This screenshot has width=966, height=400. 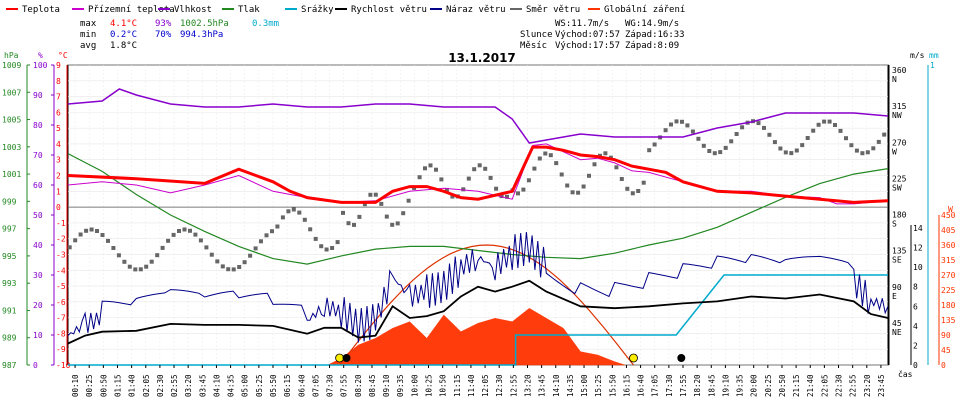 I want to click on stat-min-label: min, so click(x=88, y=35).